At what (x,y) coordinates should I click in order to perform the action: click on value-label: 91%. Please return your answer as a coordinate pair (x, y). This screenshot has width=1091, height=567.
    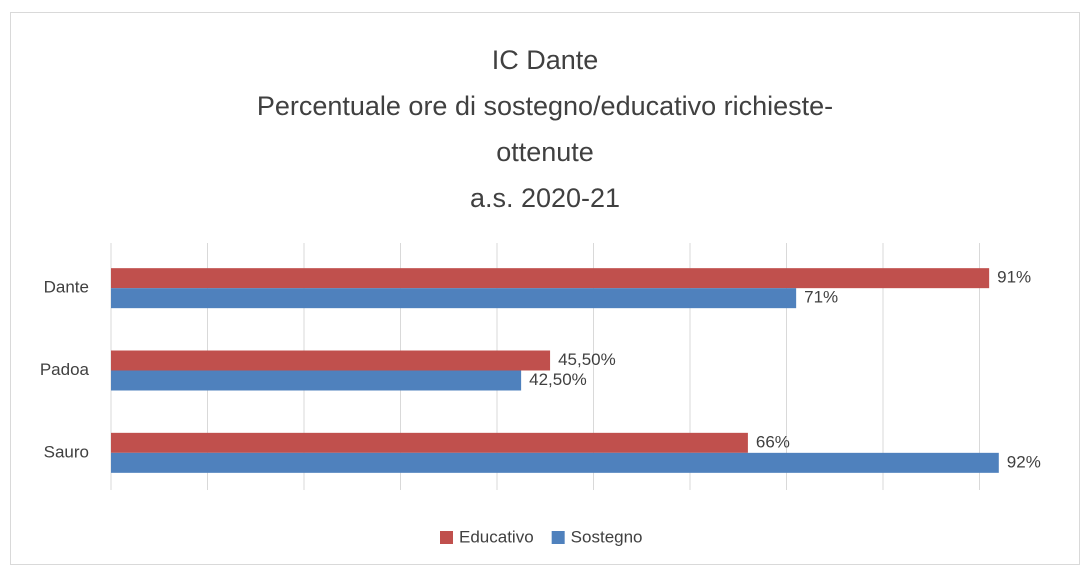
    Looking at the image, I should click on (1014, 277).